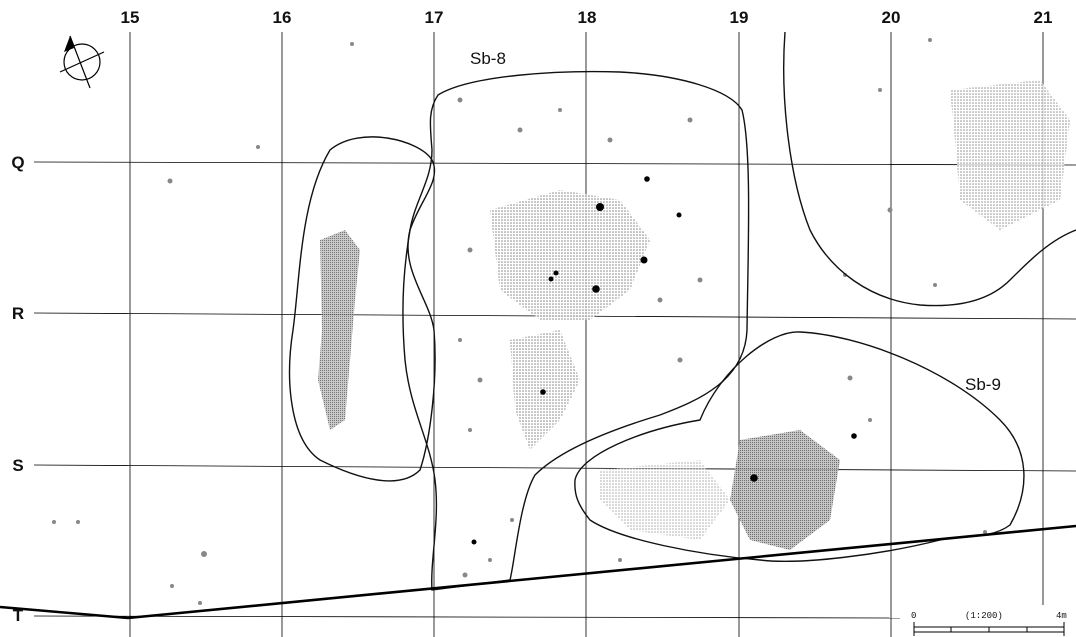 The image size is (1076, 637). Describe the element at coordinates (989, 623) in the screenshot. I see `scale-bar: 0 (1:200) 4m` at that location.